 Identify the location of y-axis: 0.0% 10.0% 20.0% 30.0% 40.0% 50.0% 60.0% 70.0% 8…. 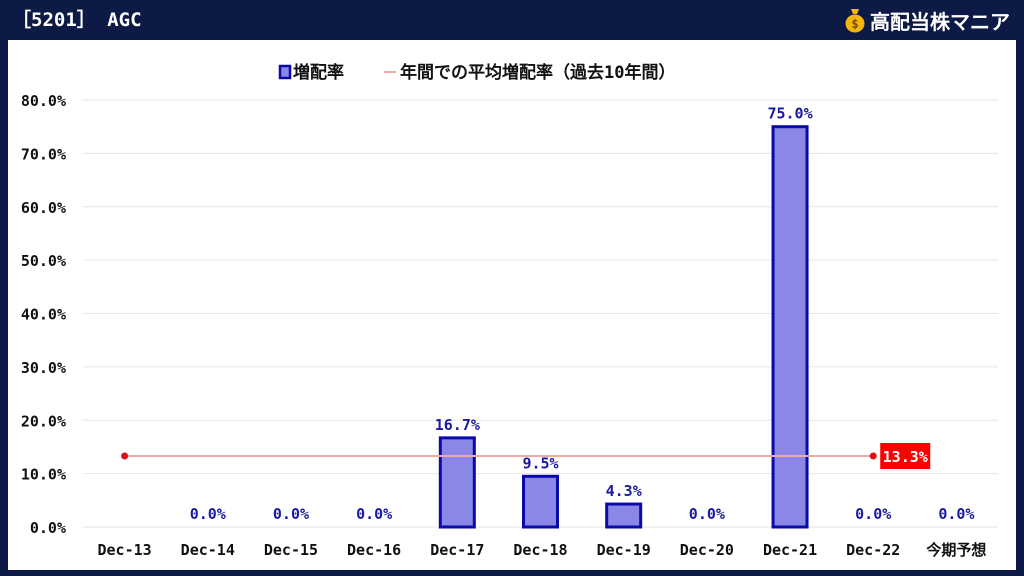
(43, 314).